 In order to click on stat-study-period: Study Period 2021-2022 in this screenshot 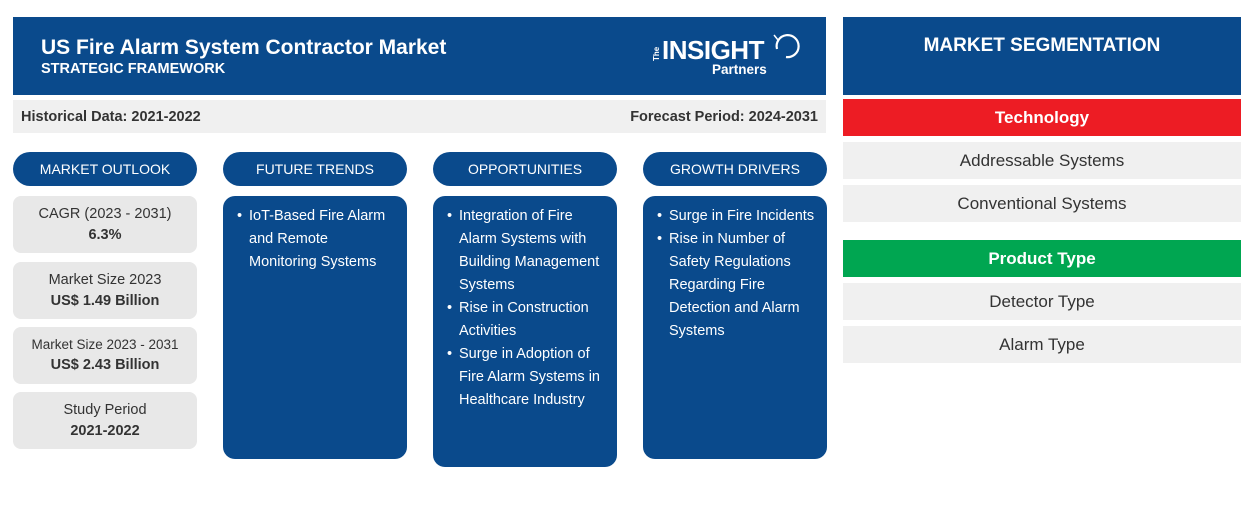, I will do `click(105, 420)`.